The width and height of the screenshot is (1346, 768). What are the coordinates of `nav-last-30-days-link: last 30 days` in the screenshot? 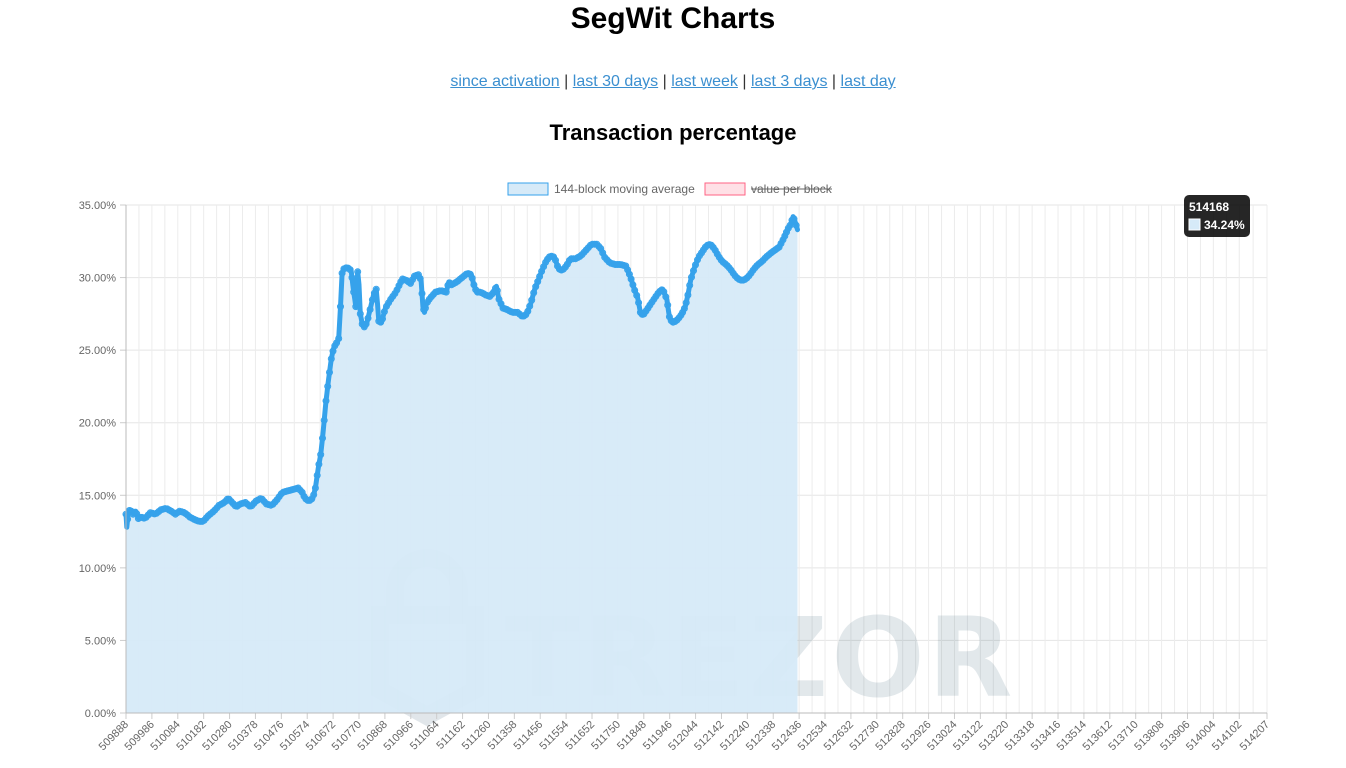 It's located at (615, 81).